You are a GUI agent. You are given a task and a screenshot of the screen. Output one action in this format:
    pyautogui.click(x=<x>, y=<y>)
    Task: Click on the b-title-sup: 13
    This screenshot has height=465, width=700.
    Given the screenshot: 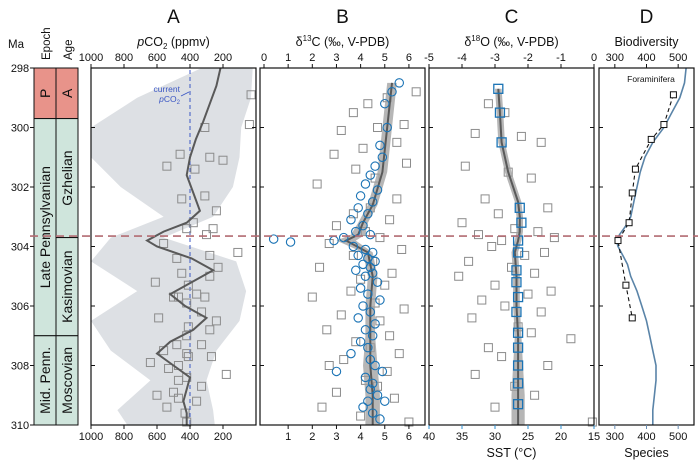 What is the action you would take?
    pyautogui.click(x=307, y=38)
    